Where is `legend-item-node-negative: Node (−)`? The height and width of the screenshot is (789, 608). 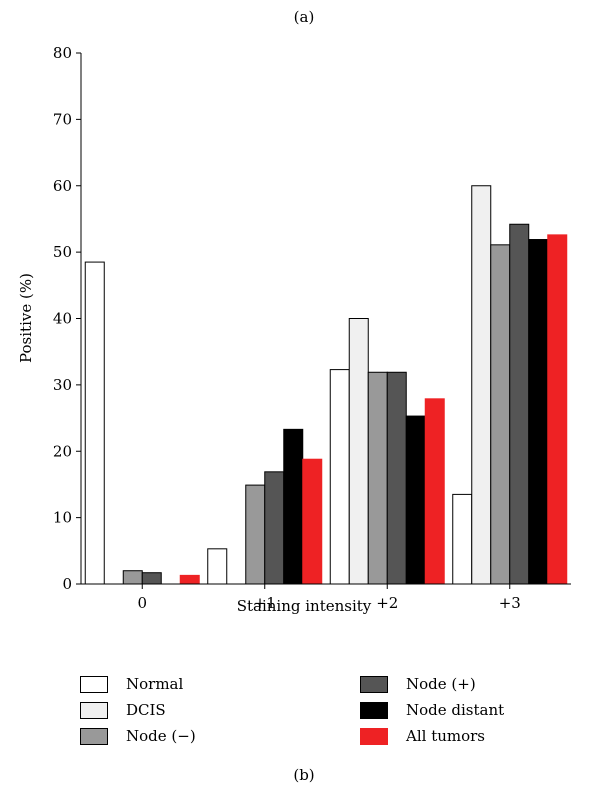
legend-item-node-negative: Node (−) is located at coordinates (138, 736).